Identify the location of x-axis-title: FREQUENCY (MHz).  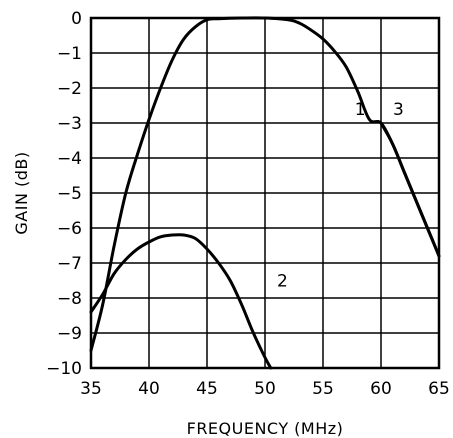
(265, 428).